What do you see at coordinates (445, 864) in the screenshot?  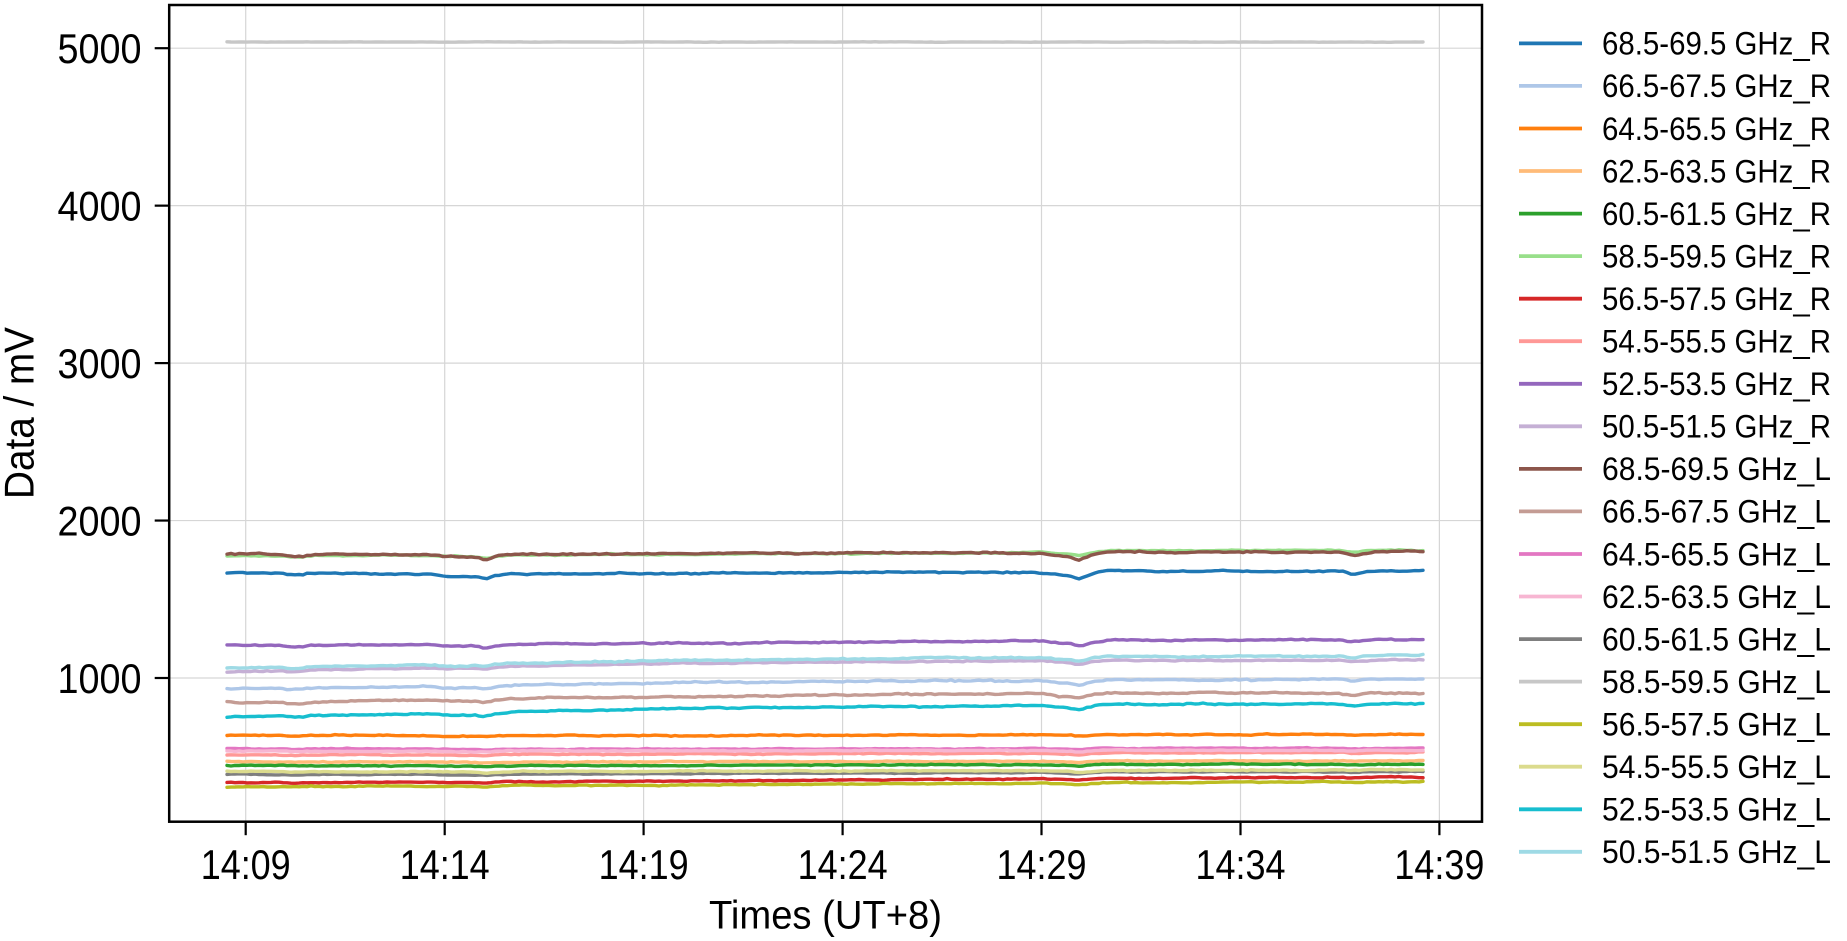 I see `svg-text: 14:14` at bounding box center [445, 864].